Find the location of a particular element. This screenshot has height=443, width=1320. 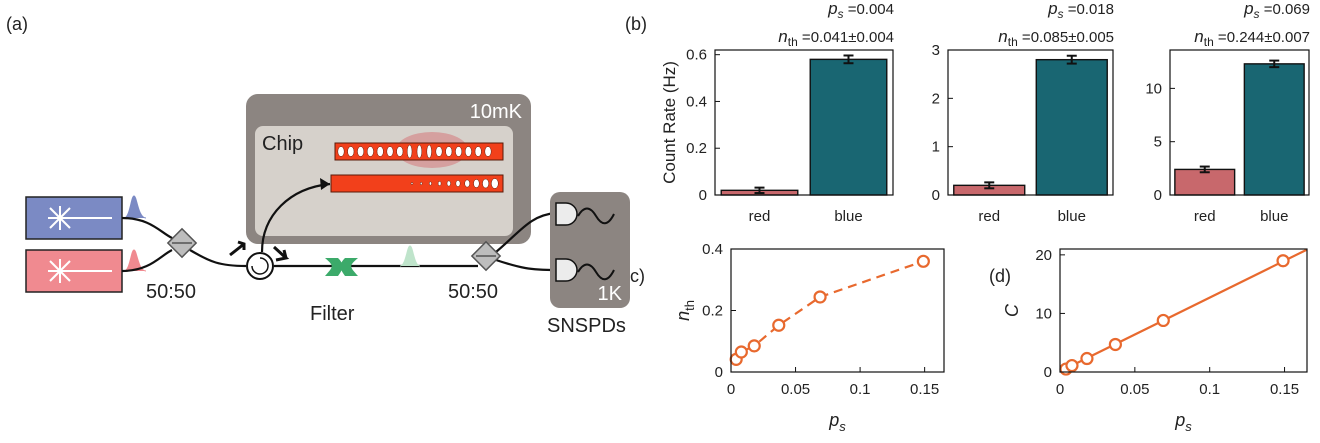

ps-value: =0.018 is located at coordinates (1089, 9).